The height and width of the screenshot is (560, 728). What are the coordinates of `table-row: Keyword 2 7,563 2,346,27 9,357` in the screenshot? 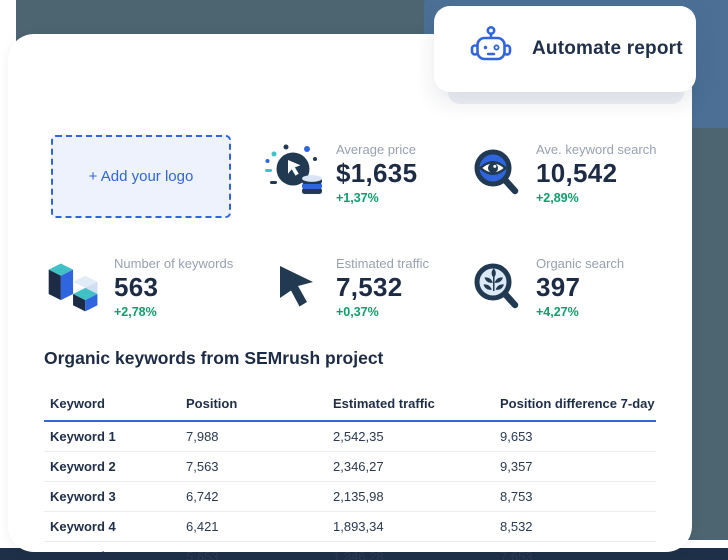 It's located at (350, 466).